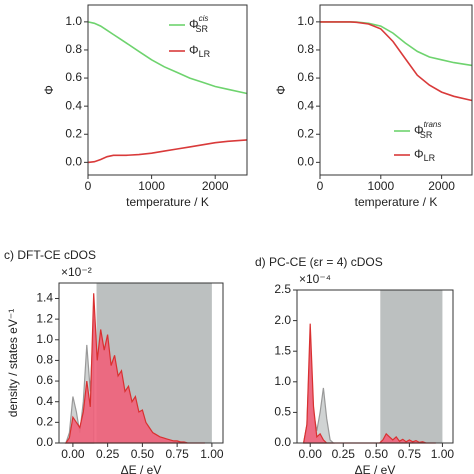 Image resolution: width=474 pixels, height=474 pixels. What do you see at coordinates (319, 262) in the screenshot?
I see `panel-title: d) PC-CE (εr = 4) cDOS` at bounding box center [319, 262].